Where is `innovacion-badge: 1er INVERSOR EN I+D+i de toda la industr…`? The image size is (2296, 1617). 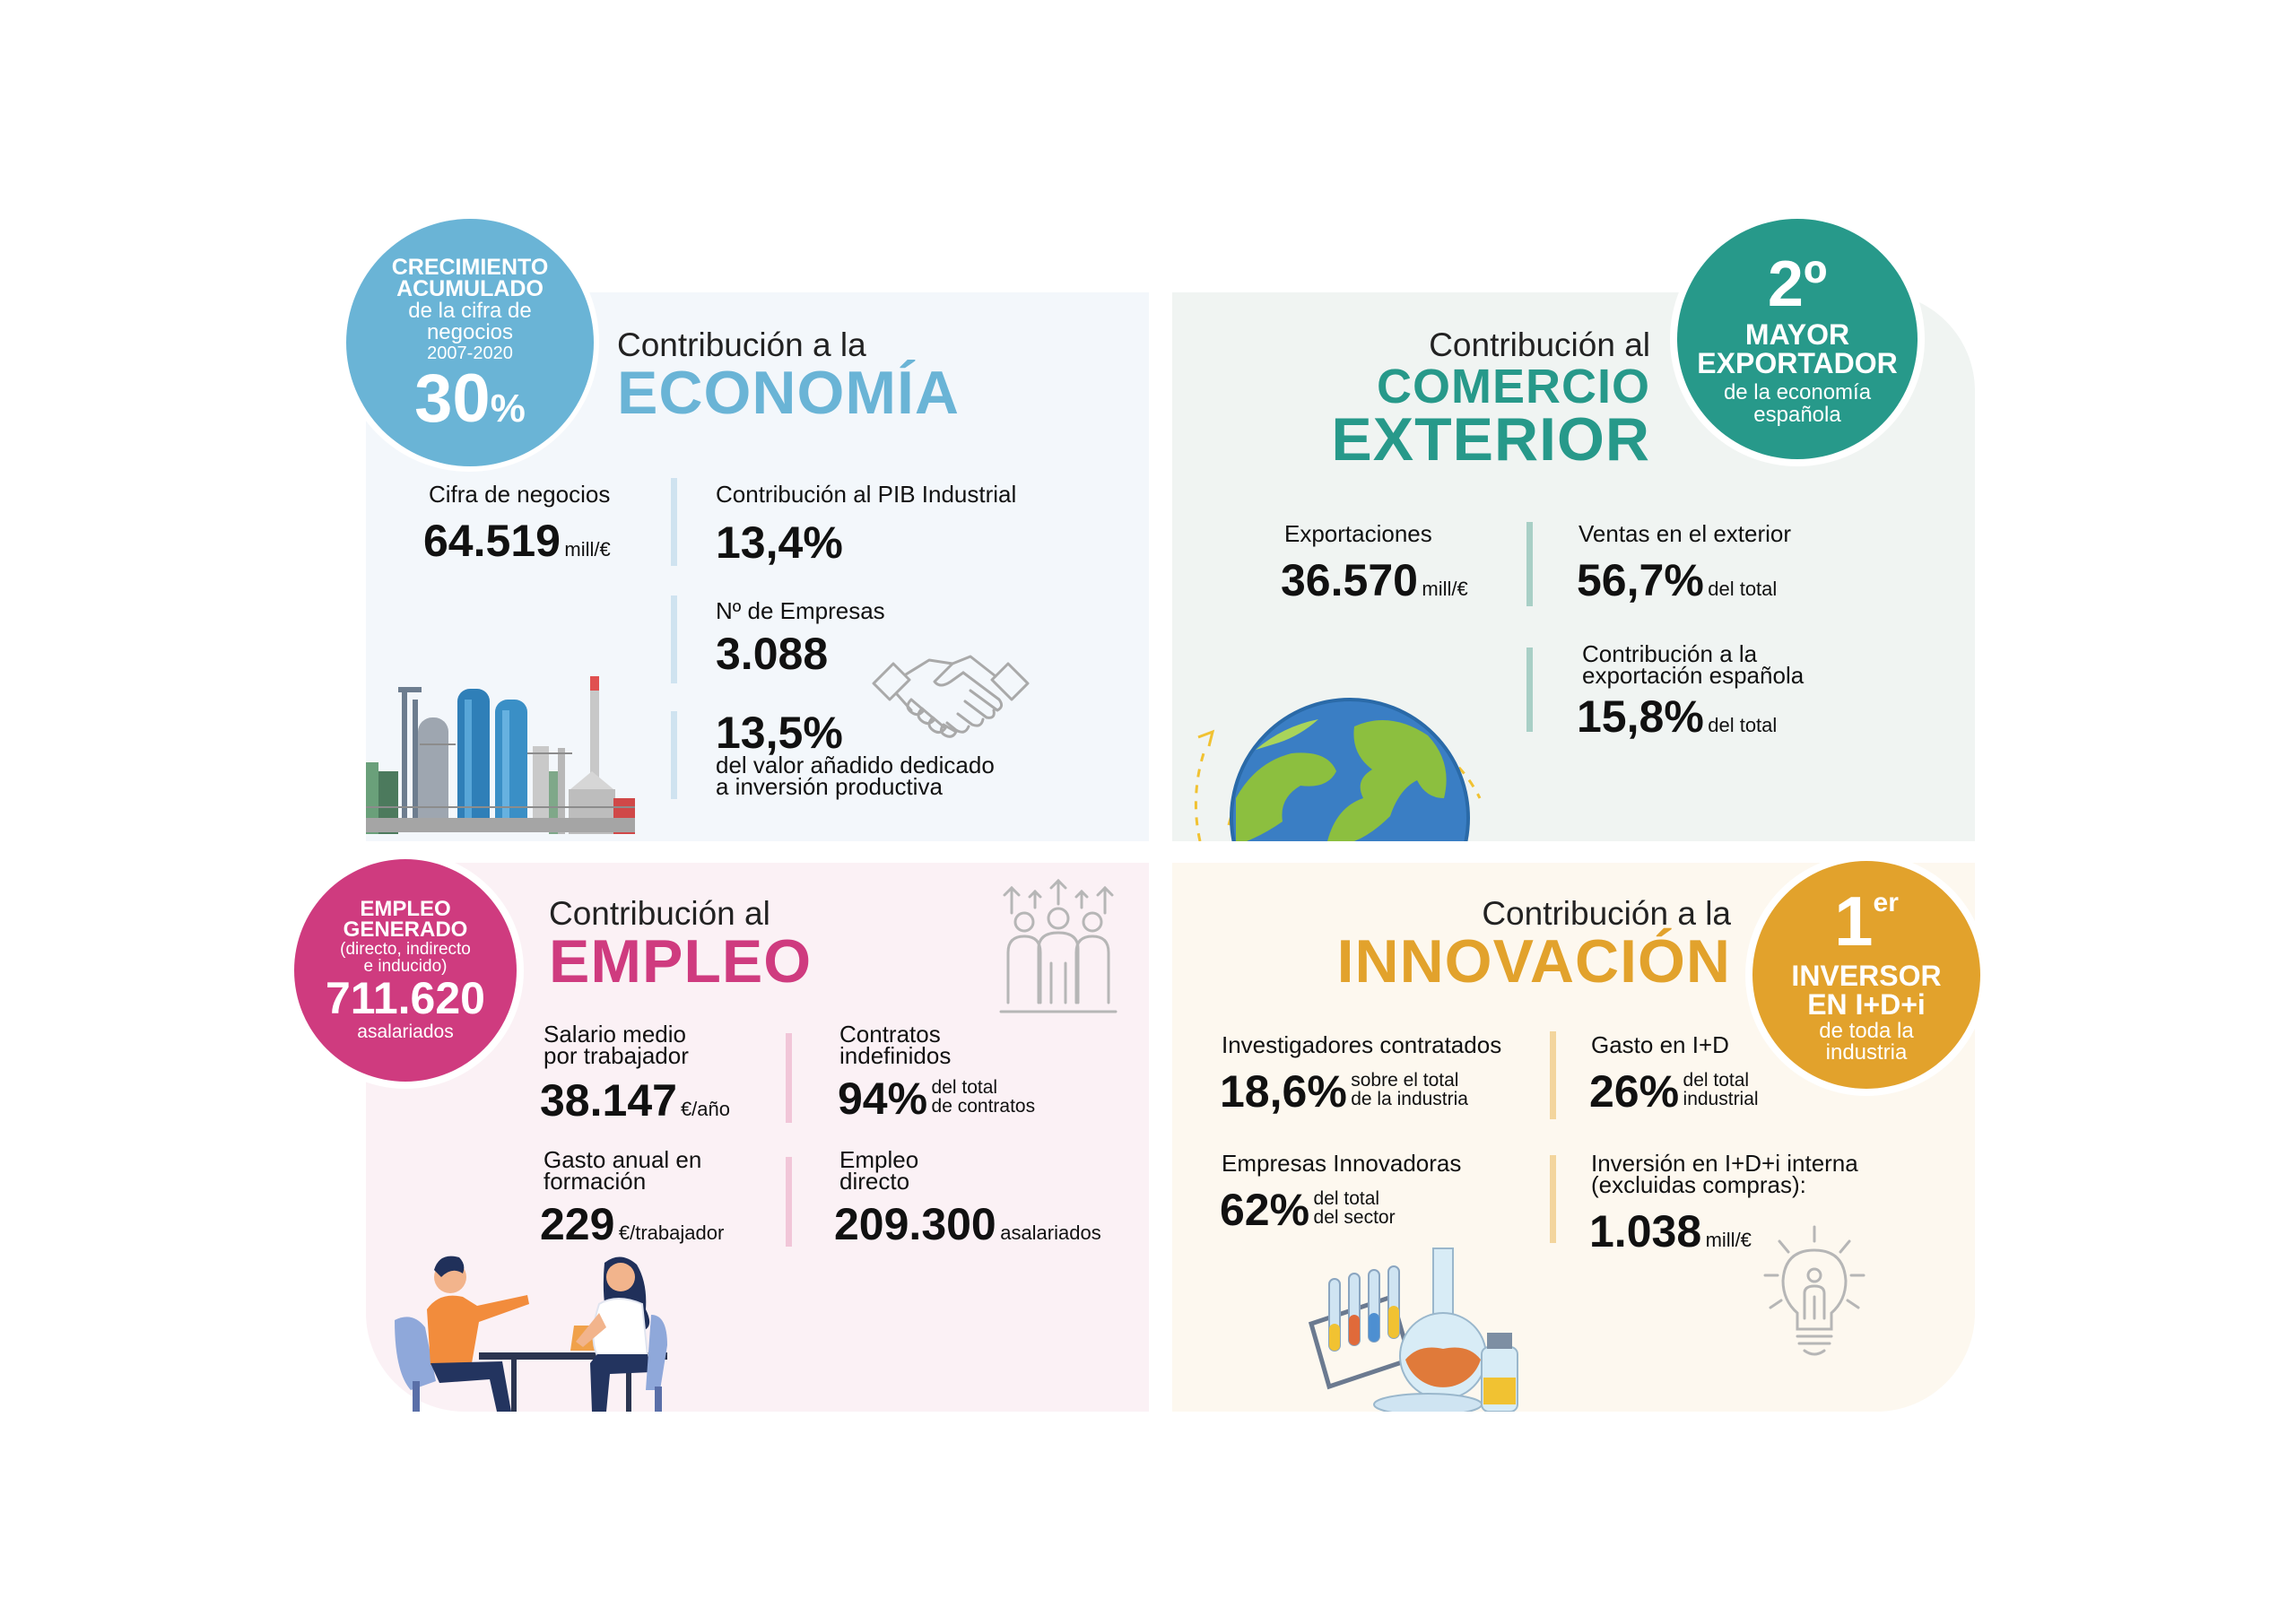
innovacion-badge: 1er INVERSOR EN I+D+i de toda la industr… is located at coordinates (1866, 975).